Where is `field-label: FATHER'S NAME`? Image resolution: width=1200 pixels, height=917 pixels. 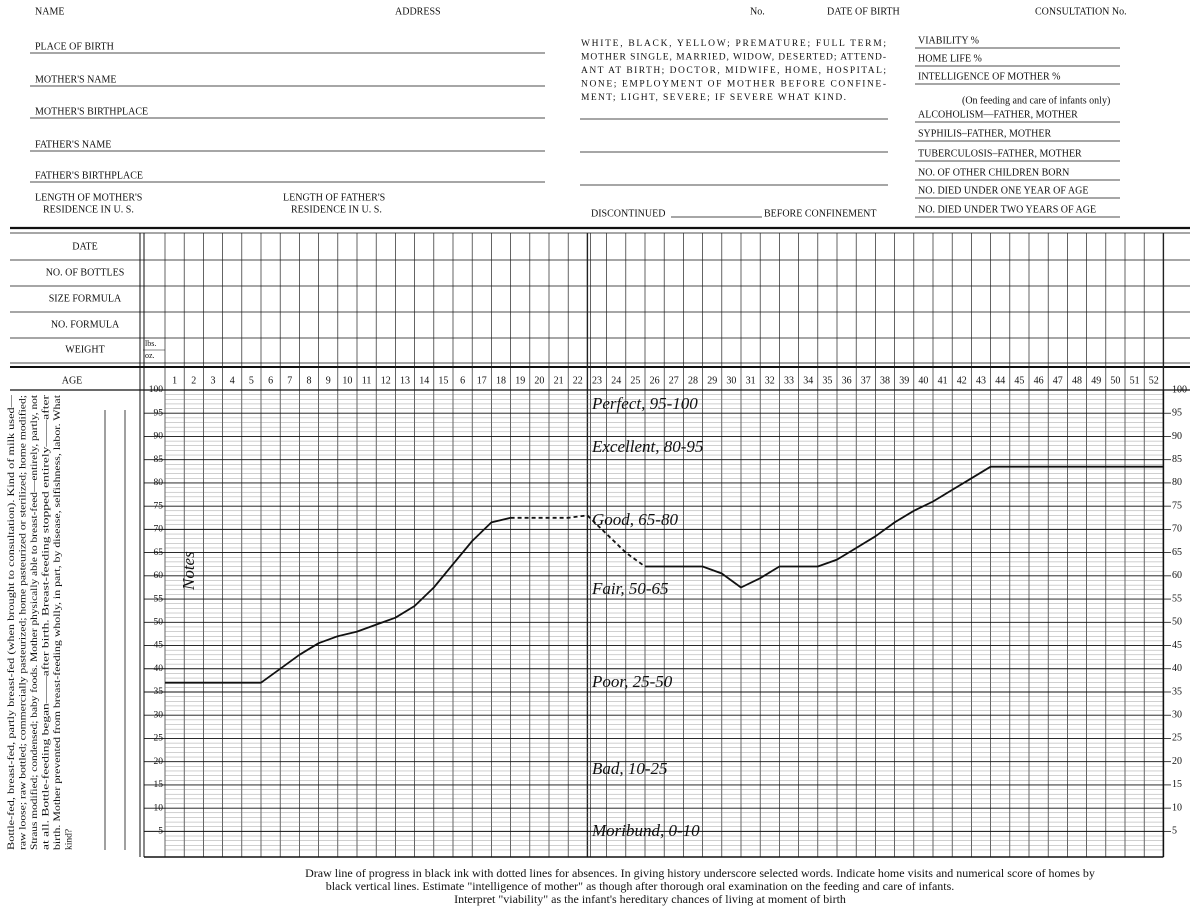
field-label: FATHER'S NAME is located at coordinates (73, 144).